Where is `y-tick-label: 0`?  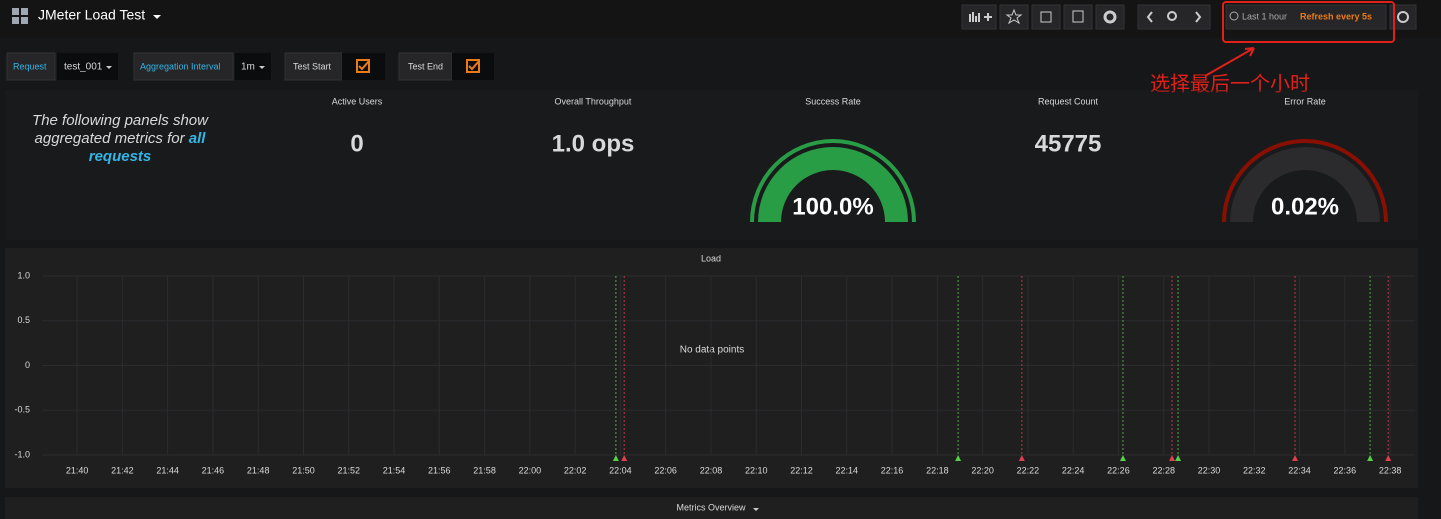 y-tick-label: 0 is located at coordinates (27, 365).